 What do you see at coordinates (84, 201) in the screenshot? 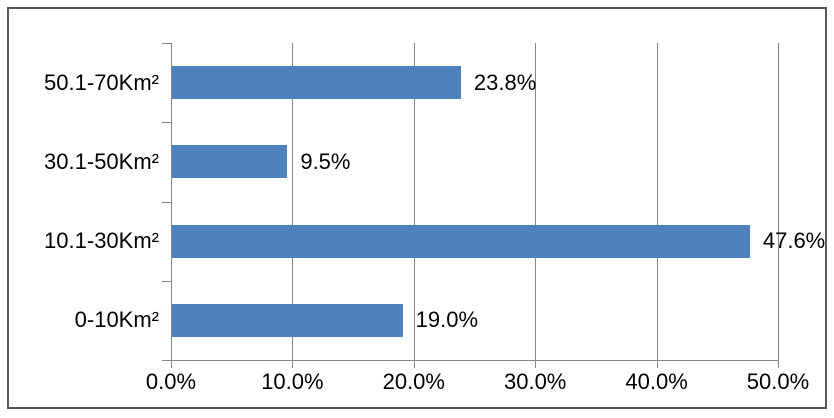
I see `y-axis-category-labels: 50.1-70Km² 30.1-50Km² 10.1-30Km² 0-10Km²` at bounding box center [84, 201].